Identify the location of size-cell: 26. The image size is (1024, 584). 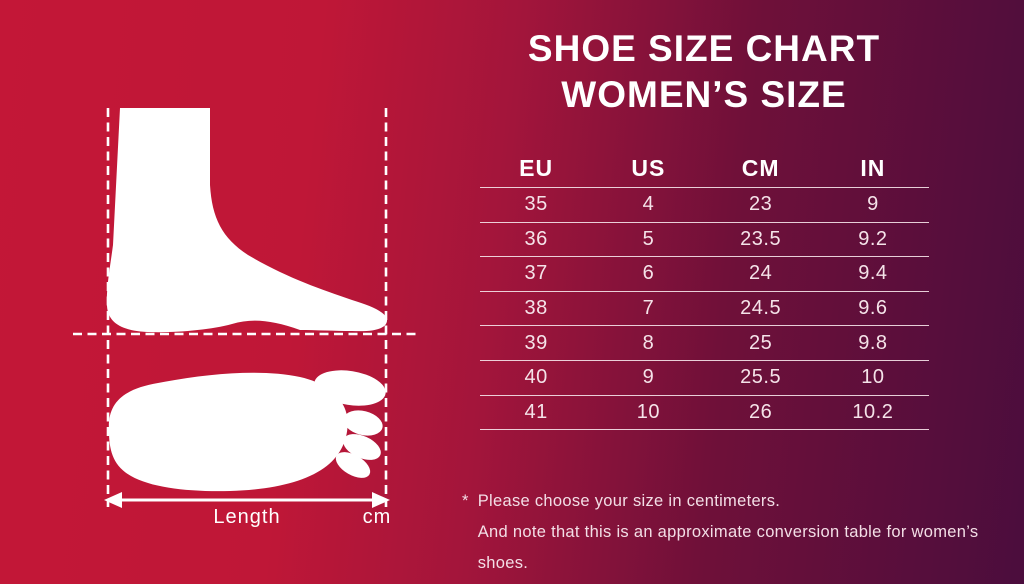
(761, 411).